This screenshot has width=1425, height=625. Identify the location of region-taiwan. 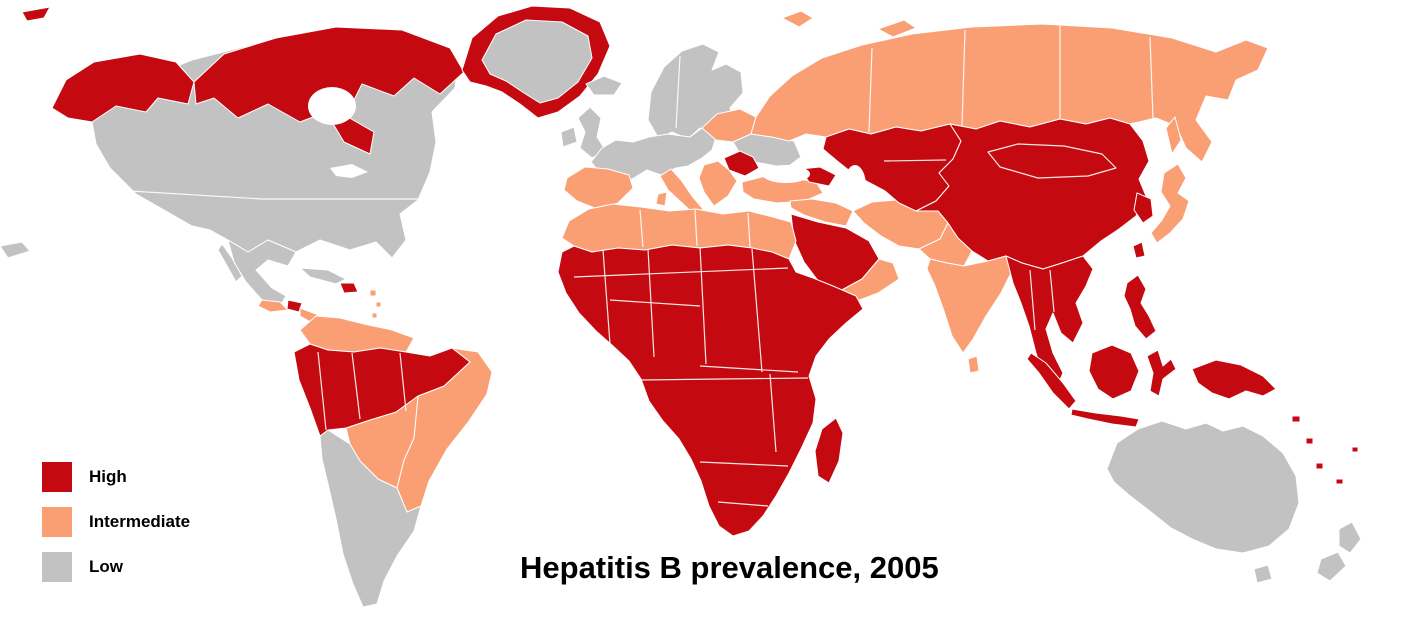
(1139, 250).